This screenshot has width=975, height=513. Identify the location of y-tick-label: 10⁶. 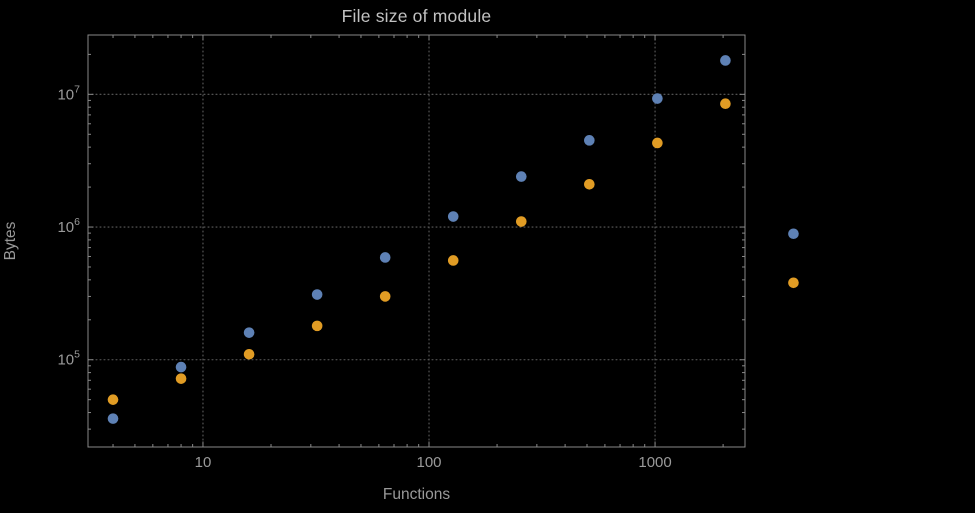
(68, 226).